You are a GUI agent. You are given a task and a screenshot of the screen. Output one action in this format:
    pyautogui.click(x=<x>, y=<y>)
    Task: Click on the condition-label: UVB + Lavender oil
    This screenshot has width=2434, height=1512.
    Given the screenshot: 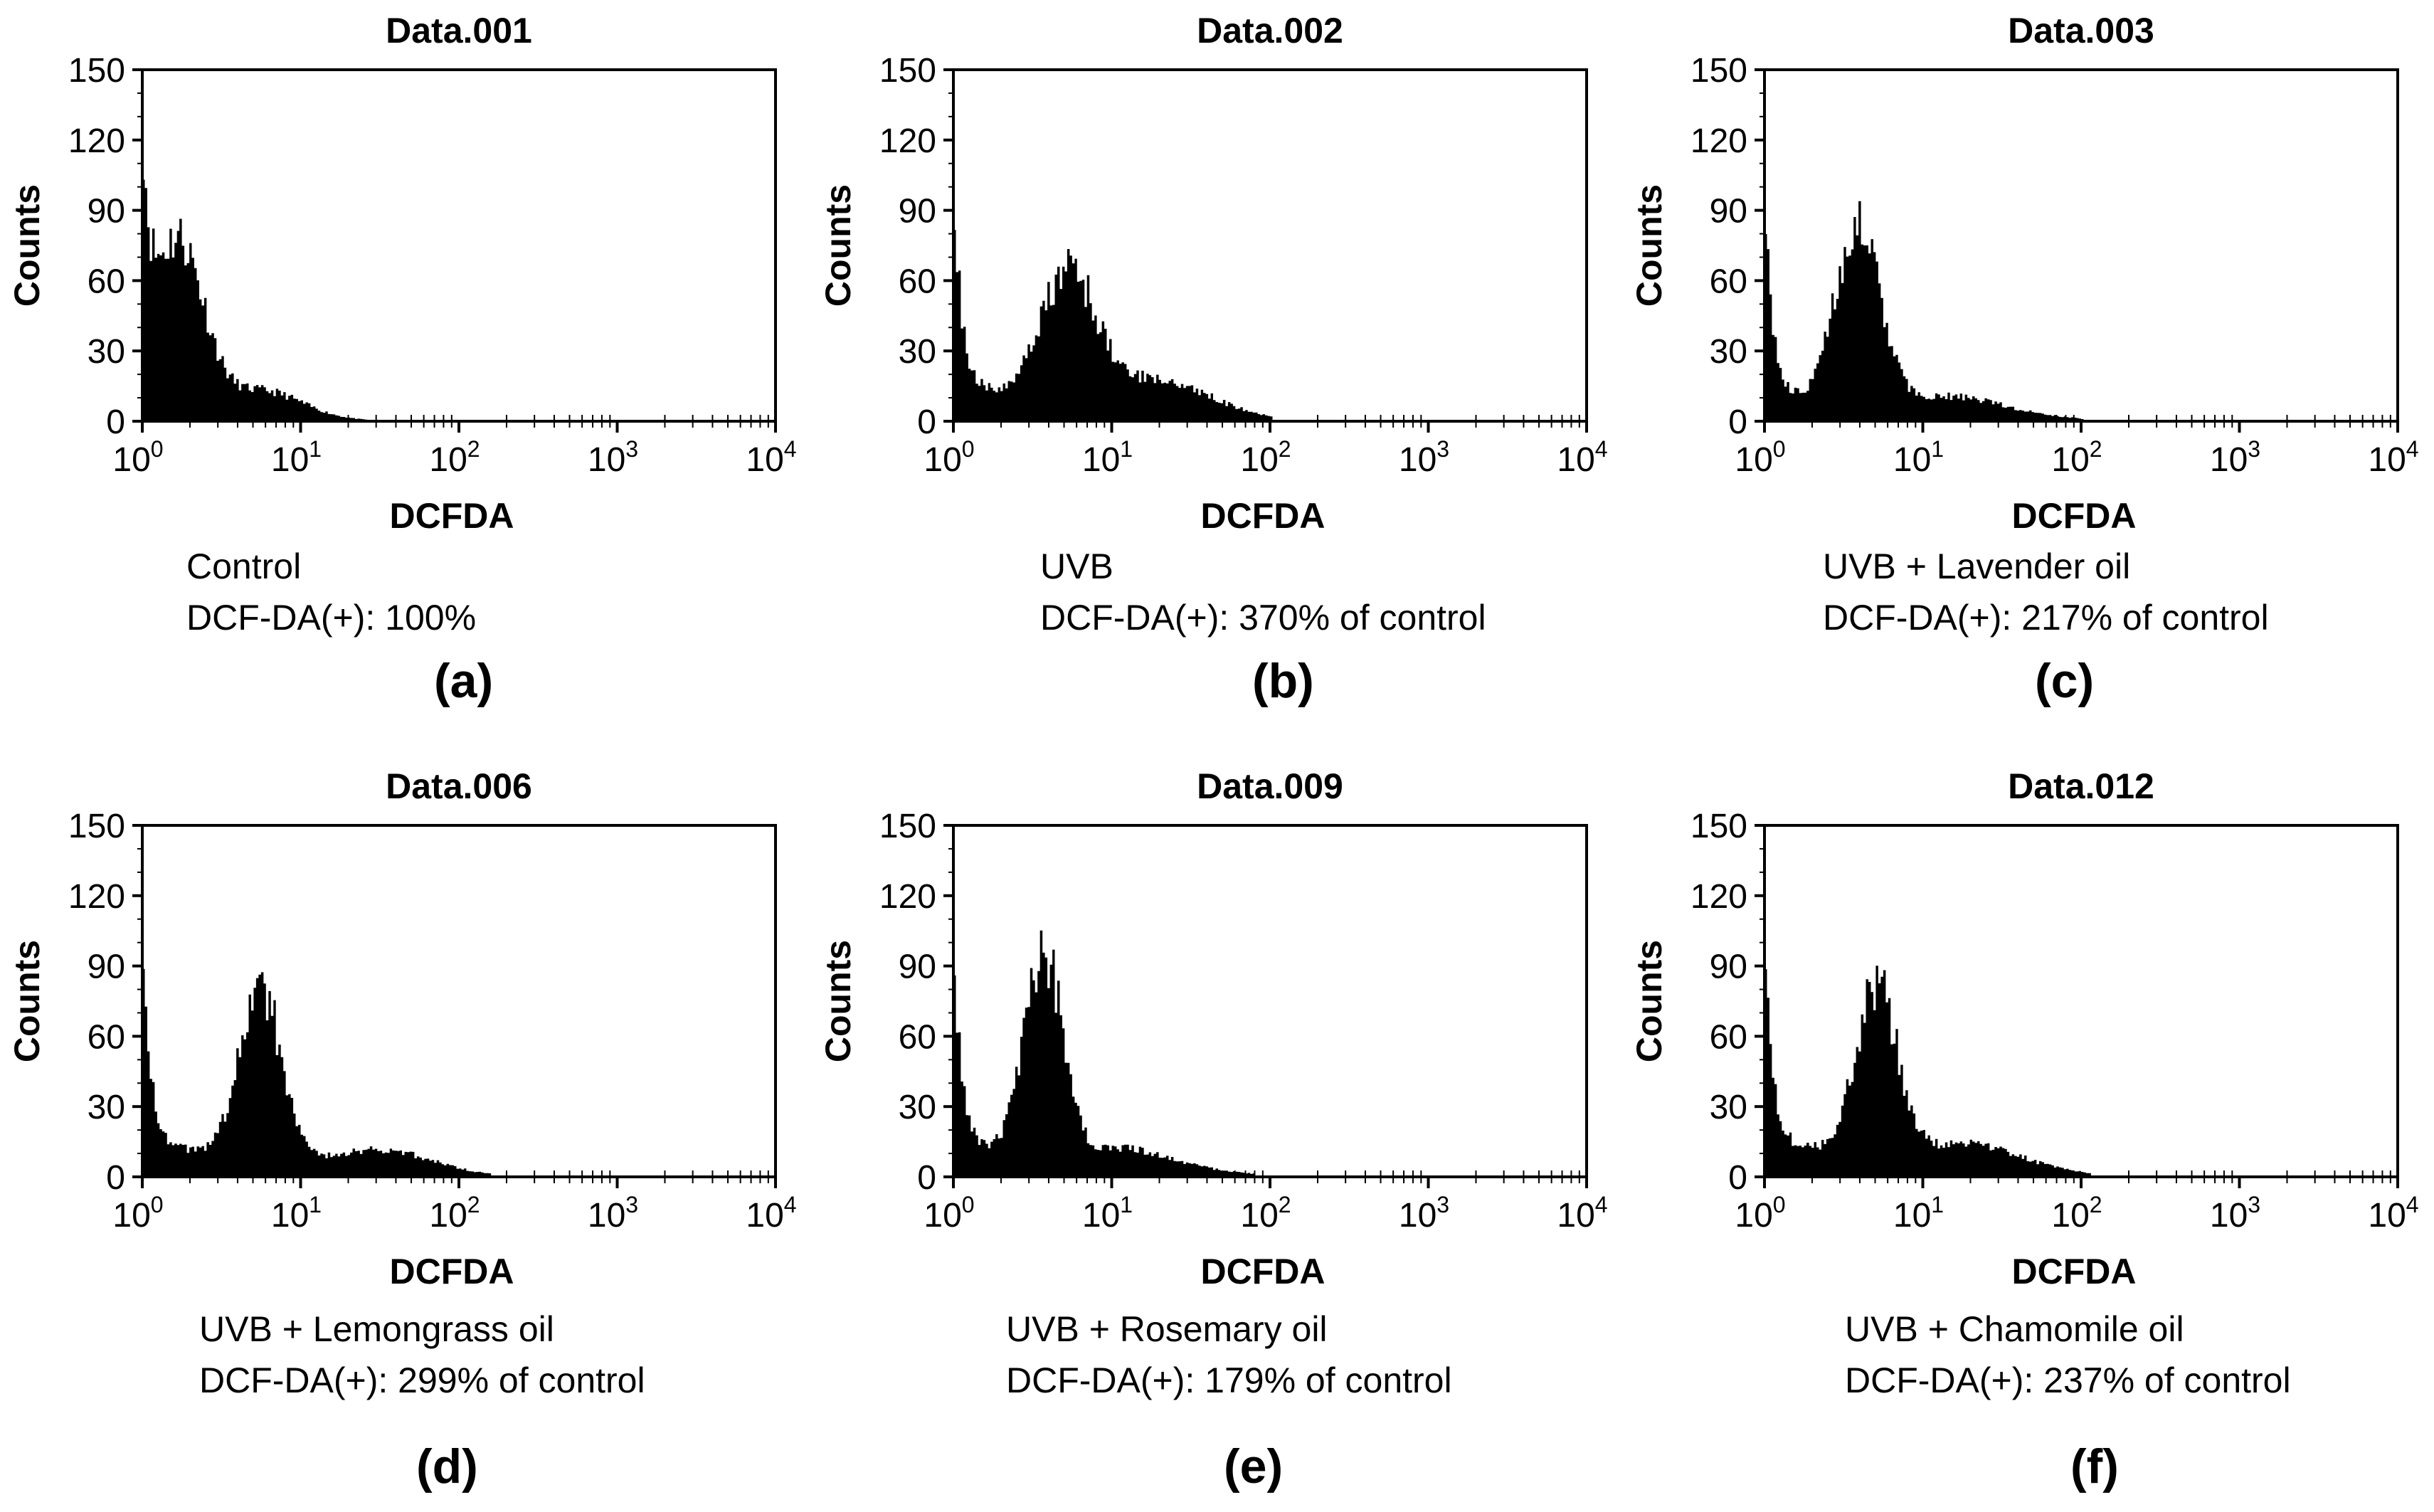 What is the action you would take?
    pyautogui.click(x=1977, y=566)
    